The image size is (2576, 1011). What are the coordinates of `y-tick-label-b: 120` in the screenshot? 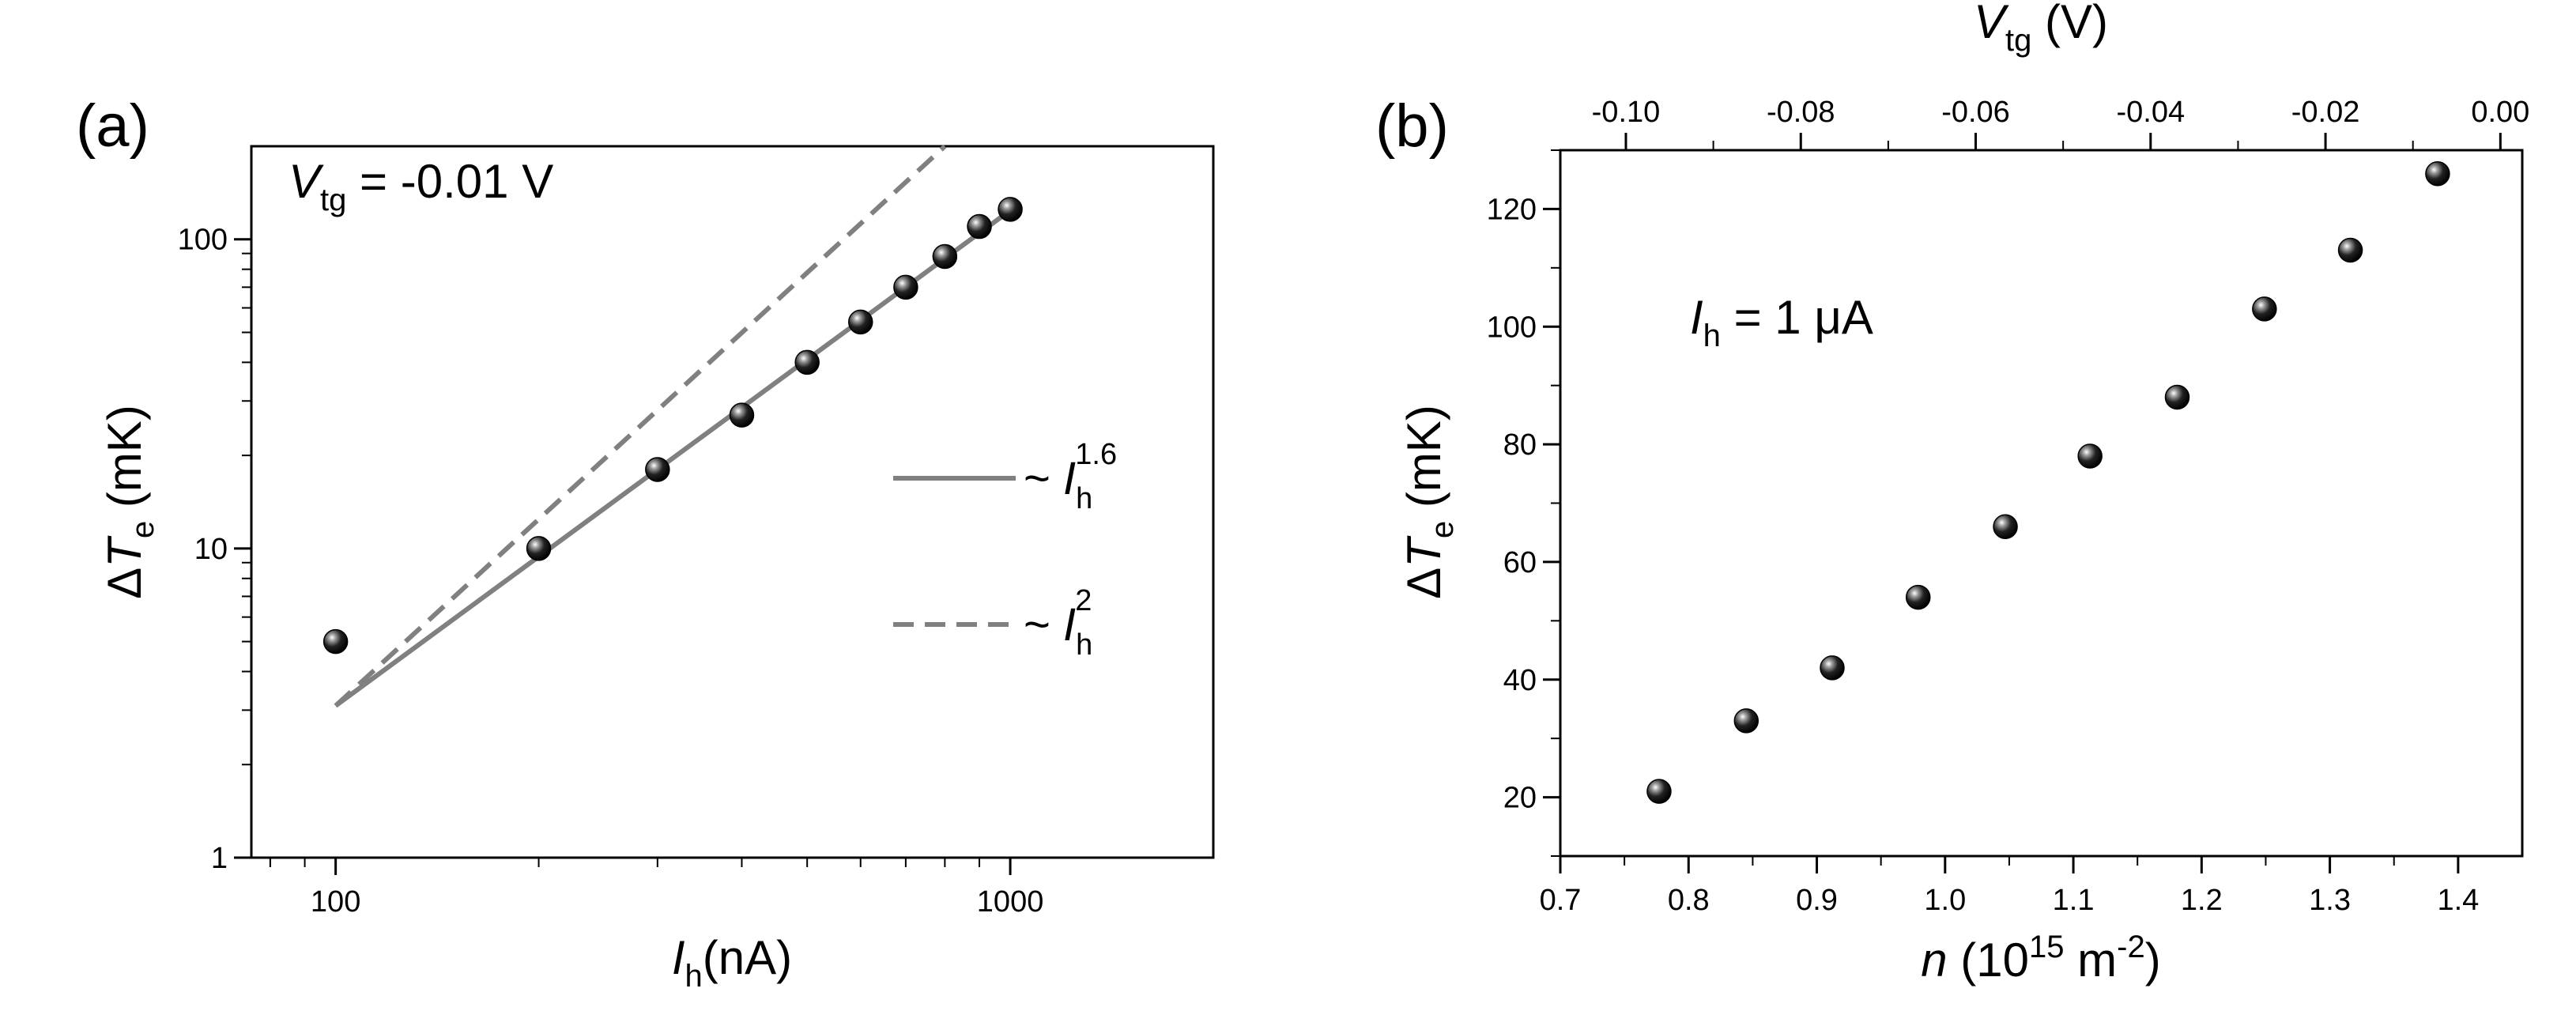 It's located at (1512, 209).